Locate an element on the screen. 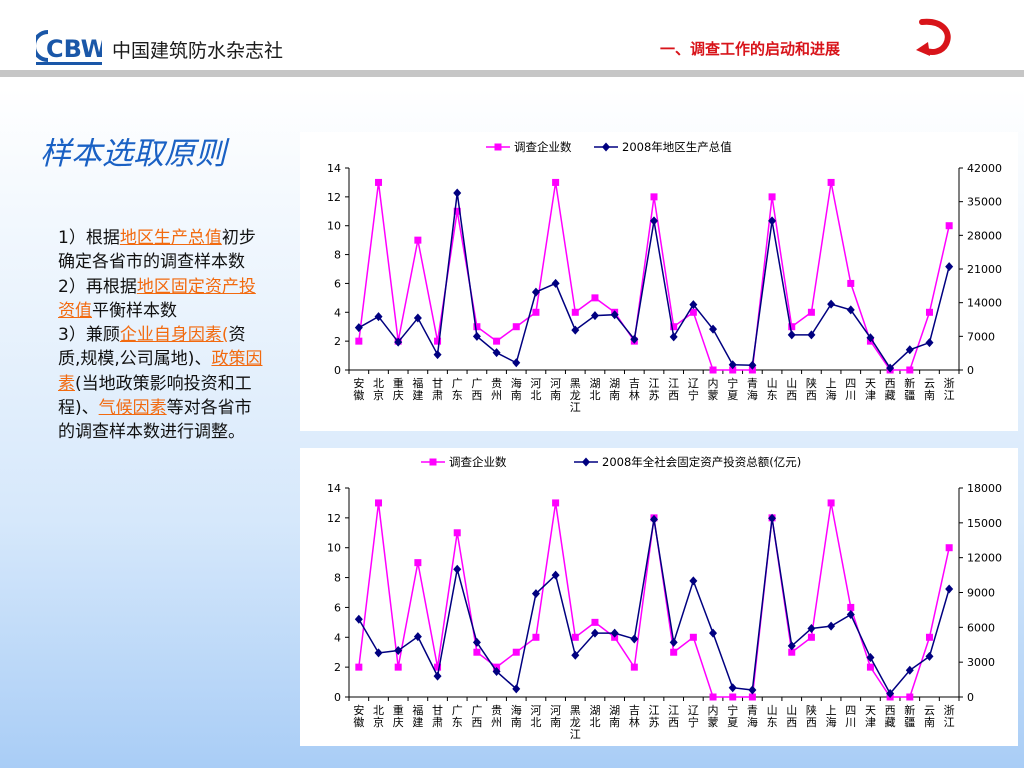 Image resolution: width=1024 pixels, height=768 pixels. svg-text: 新 is located at coordinates (909, 383).